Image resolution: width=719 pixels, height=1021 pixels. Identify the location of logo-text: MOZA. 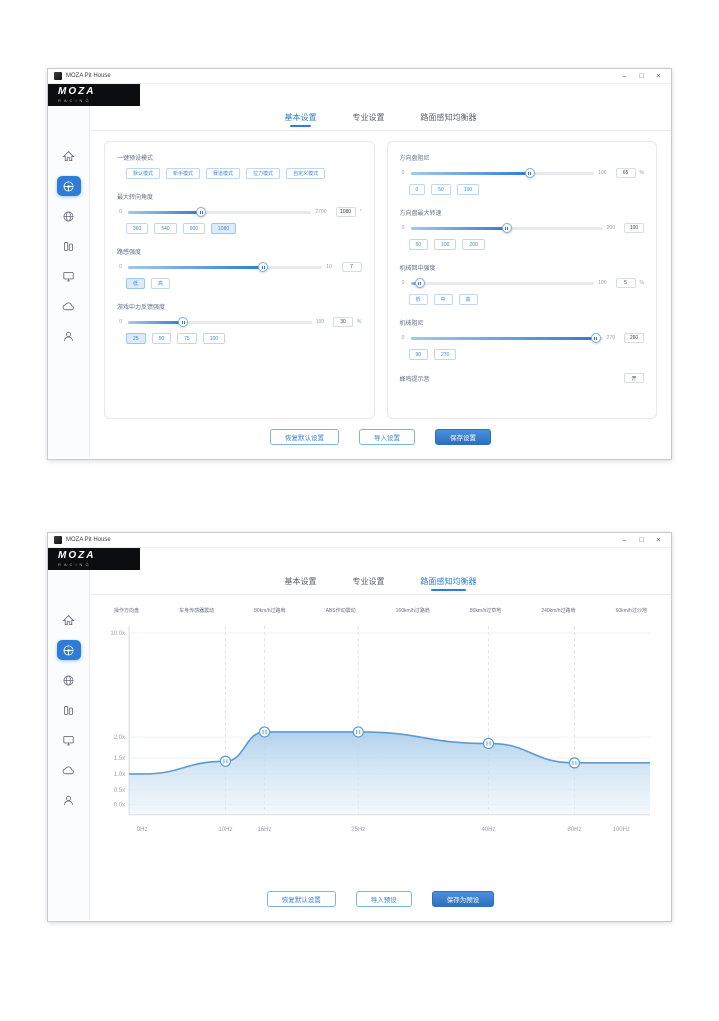
(77, 555).